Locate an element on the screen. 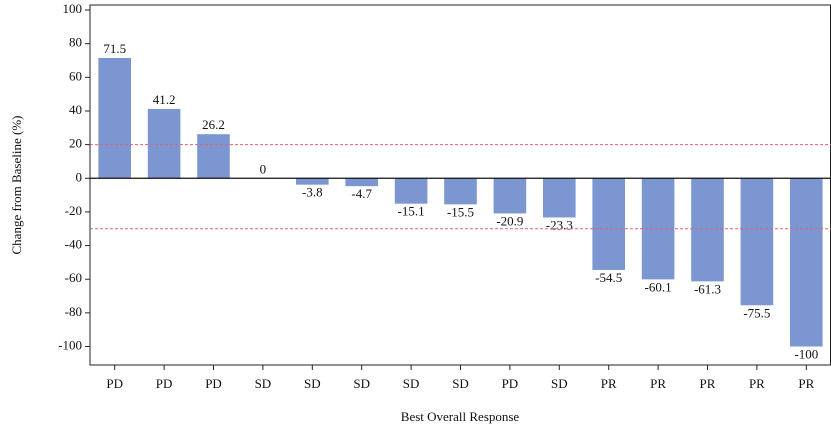  value-label: -15.1 is located at coordinates (411, 211).